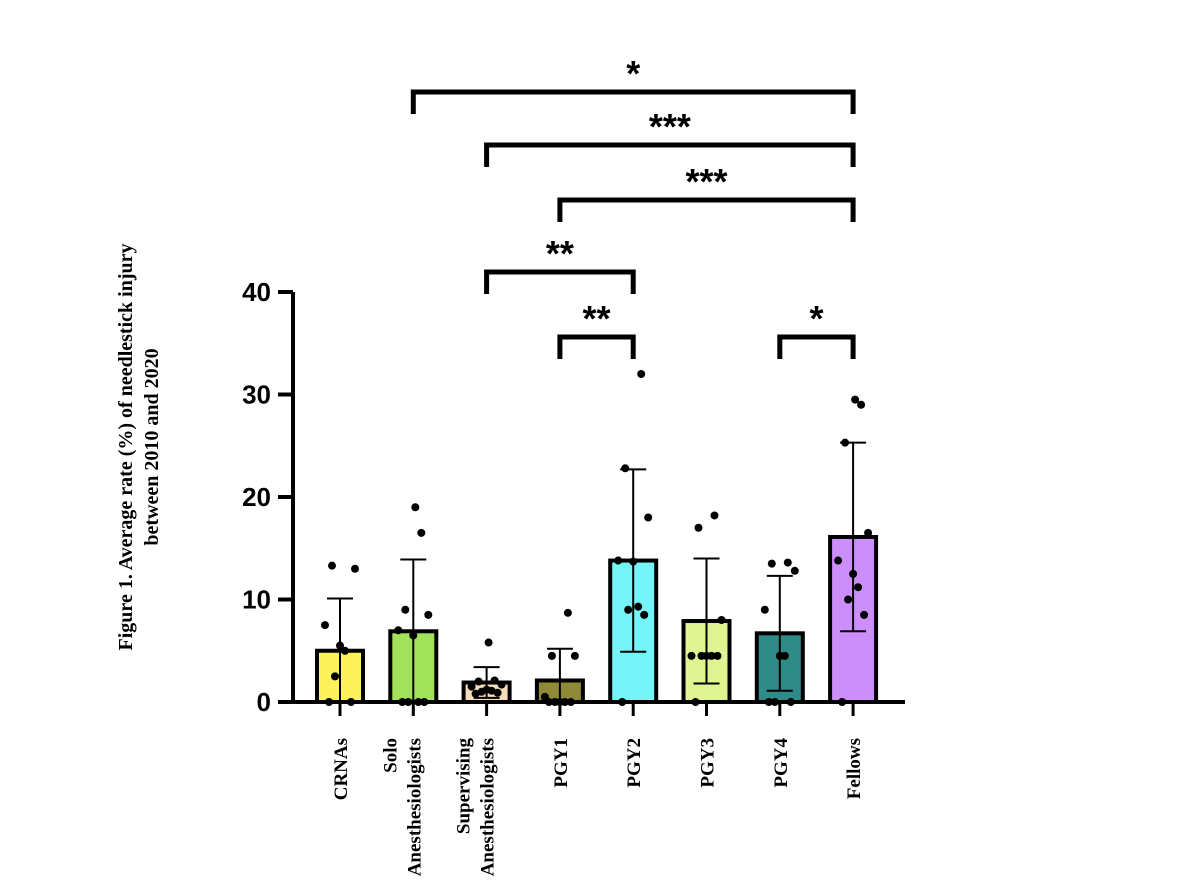  What do you see at coordinates (256, 292) in the screenshot?
I see `y-tick-label-40: 40` at bounding box center [256, 292].